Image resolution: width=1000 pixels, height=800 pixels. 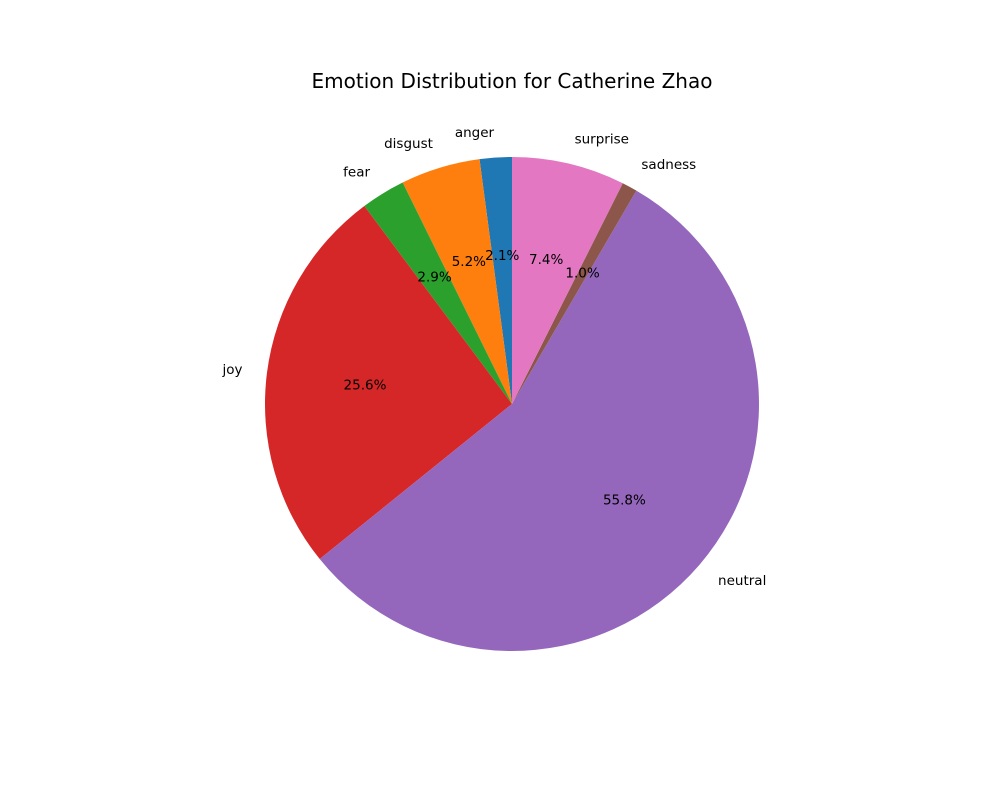 I want to click on pie-slice-joy, so click(x=388, y=383).